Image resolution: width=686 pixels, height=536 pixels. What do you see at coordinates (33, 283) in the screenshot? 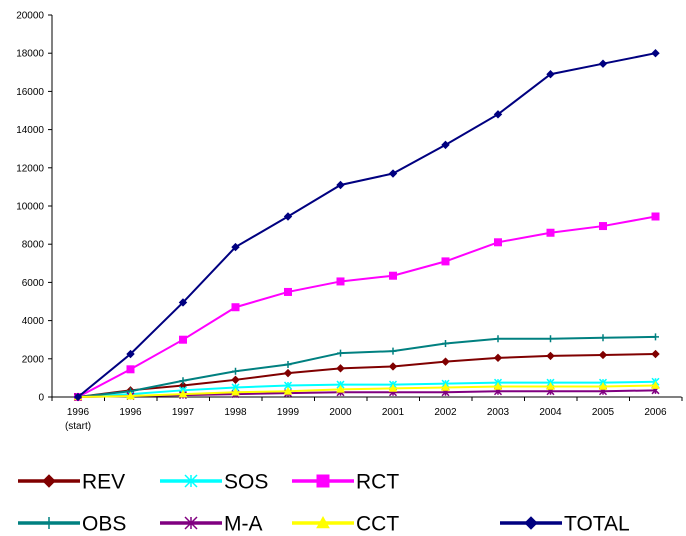
I see `y-tick-label: 6000` at bounding box center [33, 283].